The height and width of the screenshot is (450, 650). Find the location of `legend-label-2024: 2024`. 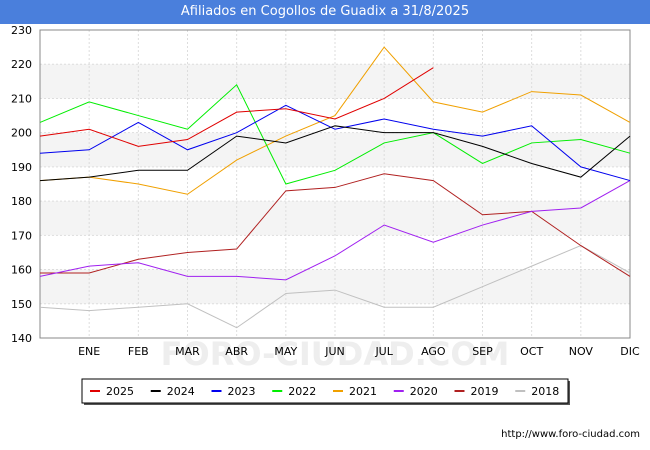

legend-label-2024: 2024 is located at coordinates (181, 391).